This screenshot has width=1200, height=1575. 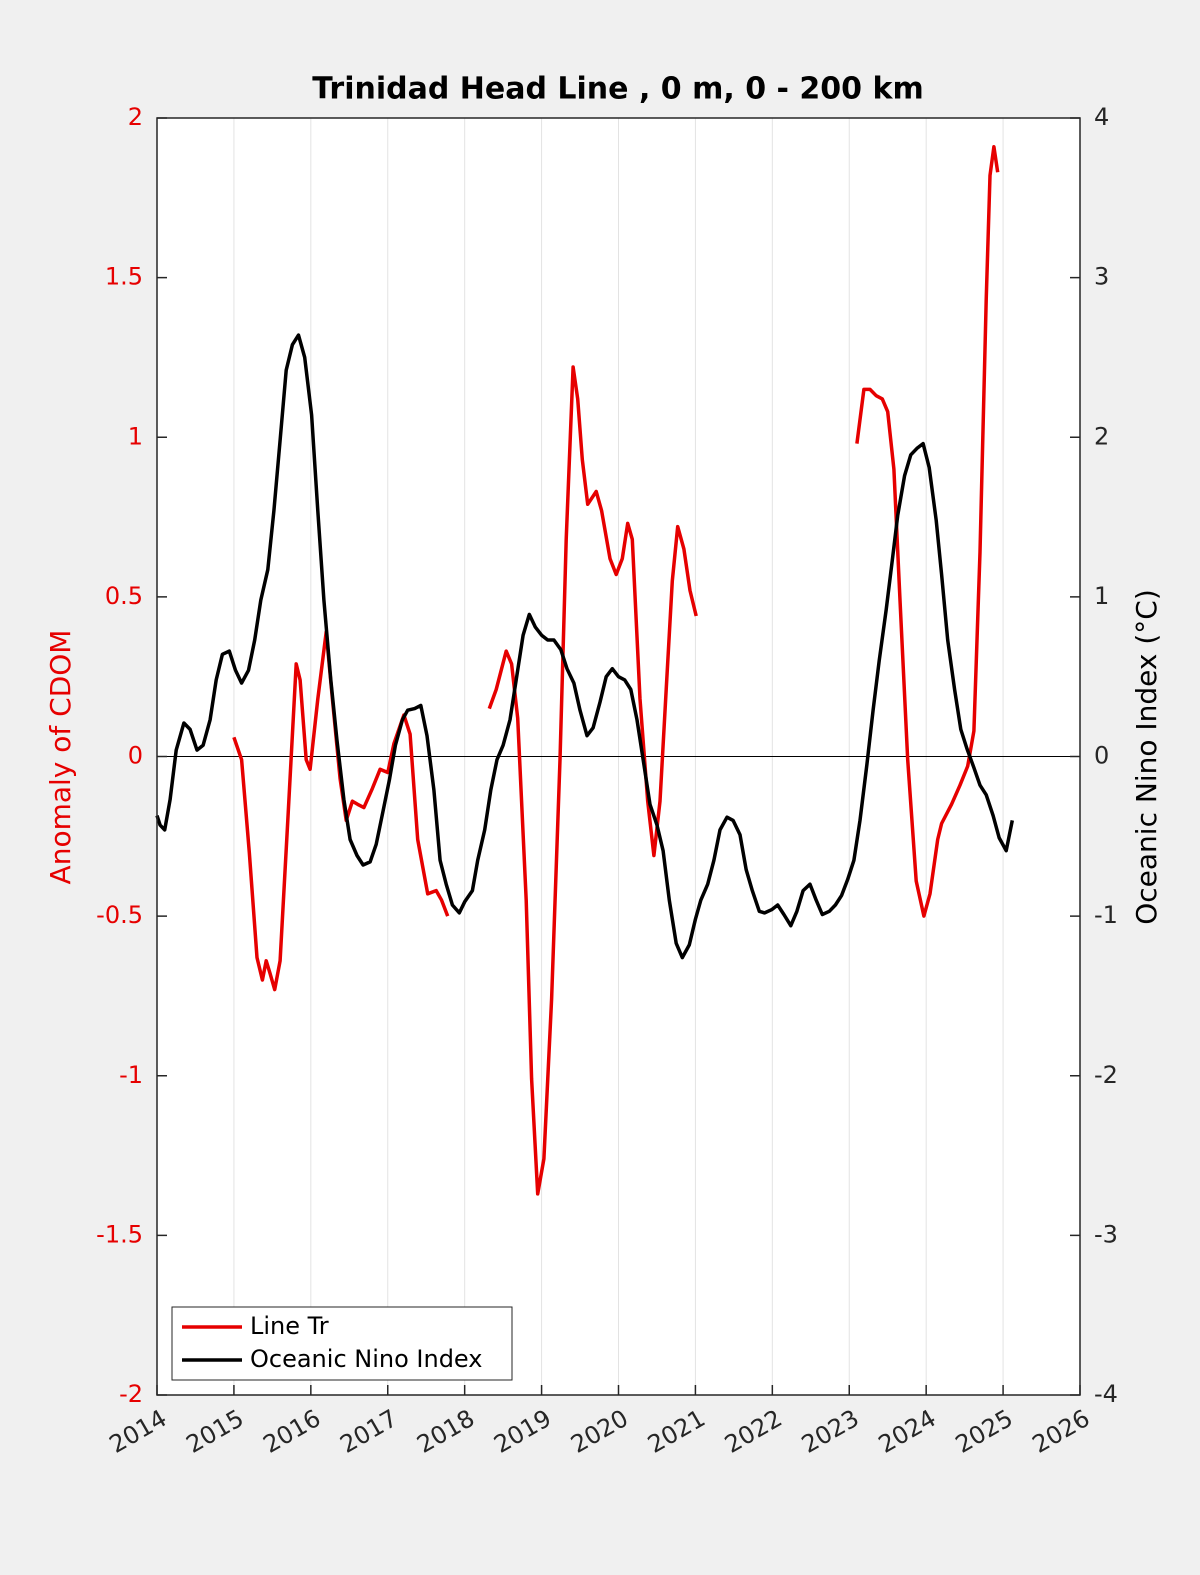 I want to click on x-tick-label: 2024, so click(x=907, y=1431).